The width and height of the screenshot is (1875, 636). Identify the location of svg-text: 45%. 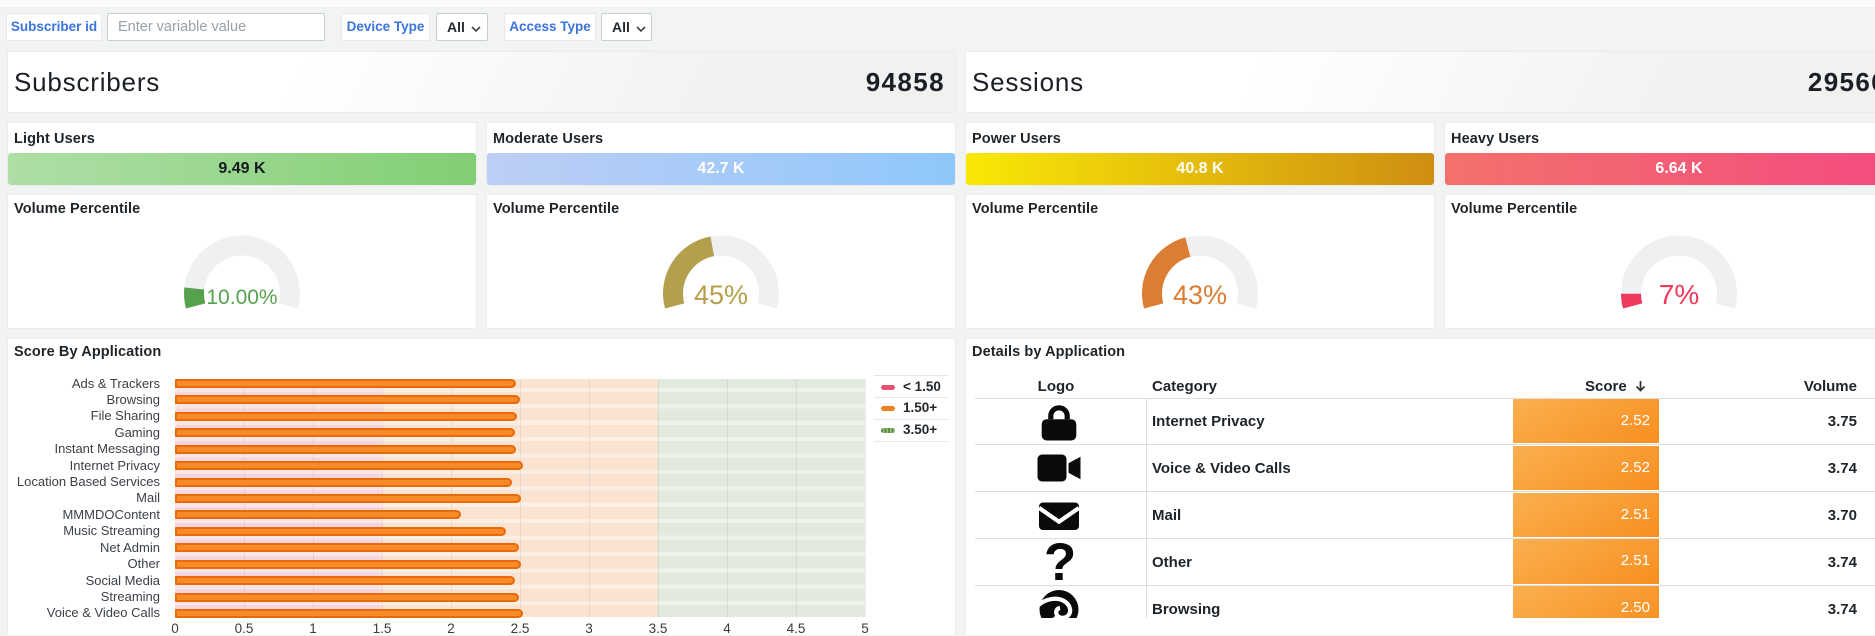
(721, 295).